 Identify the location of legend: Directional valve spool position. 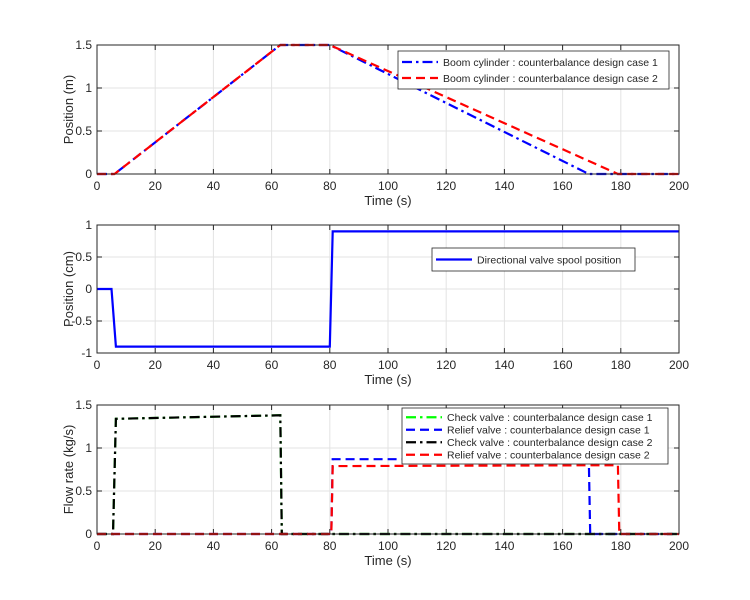
(533, 259).